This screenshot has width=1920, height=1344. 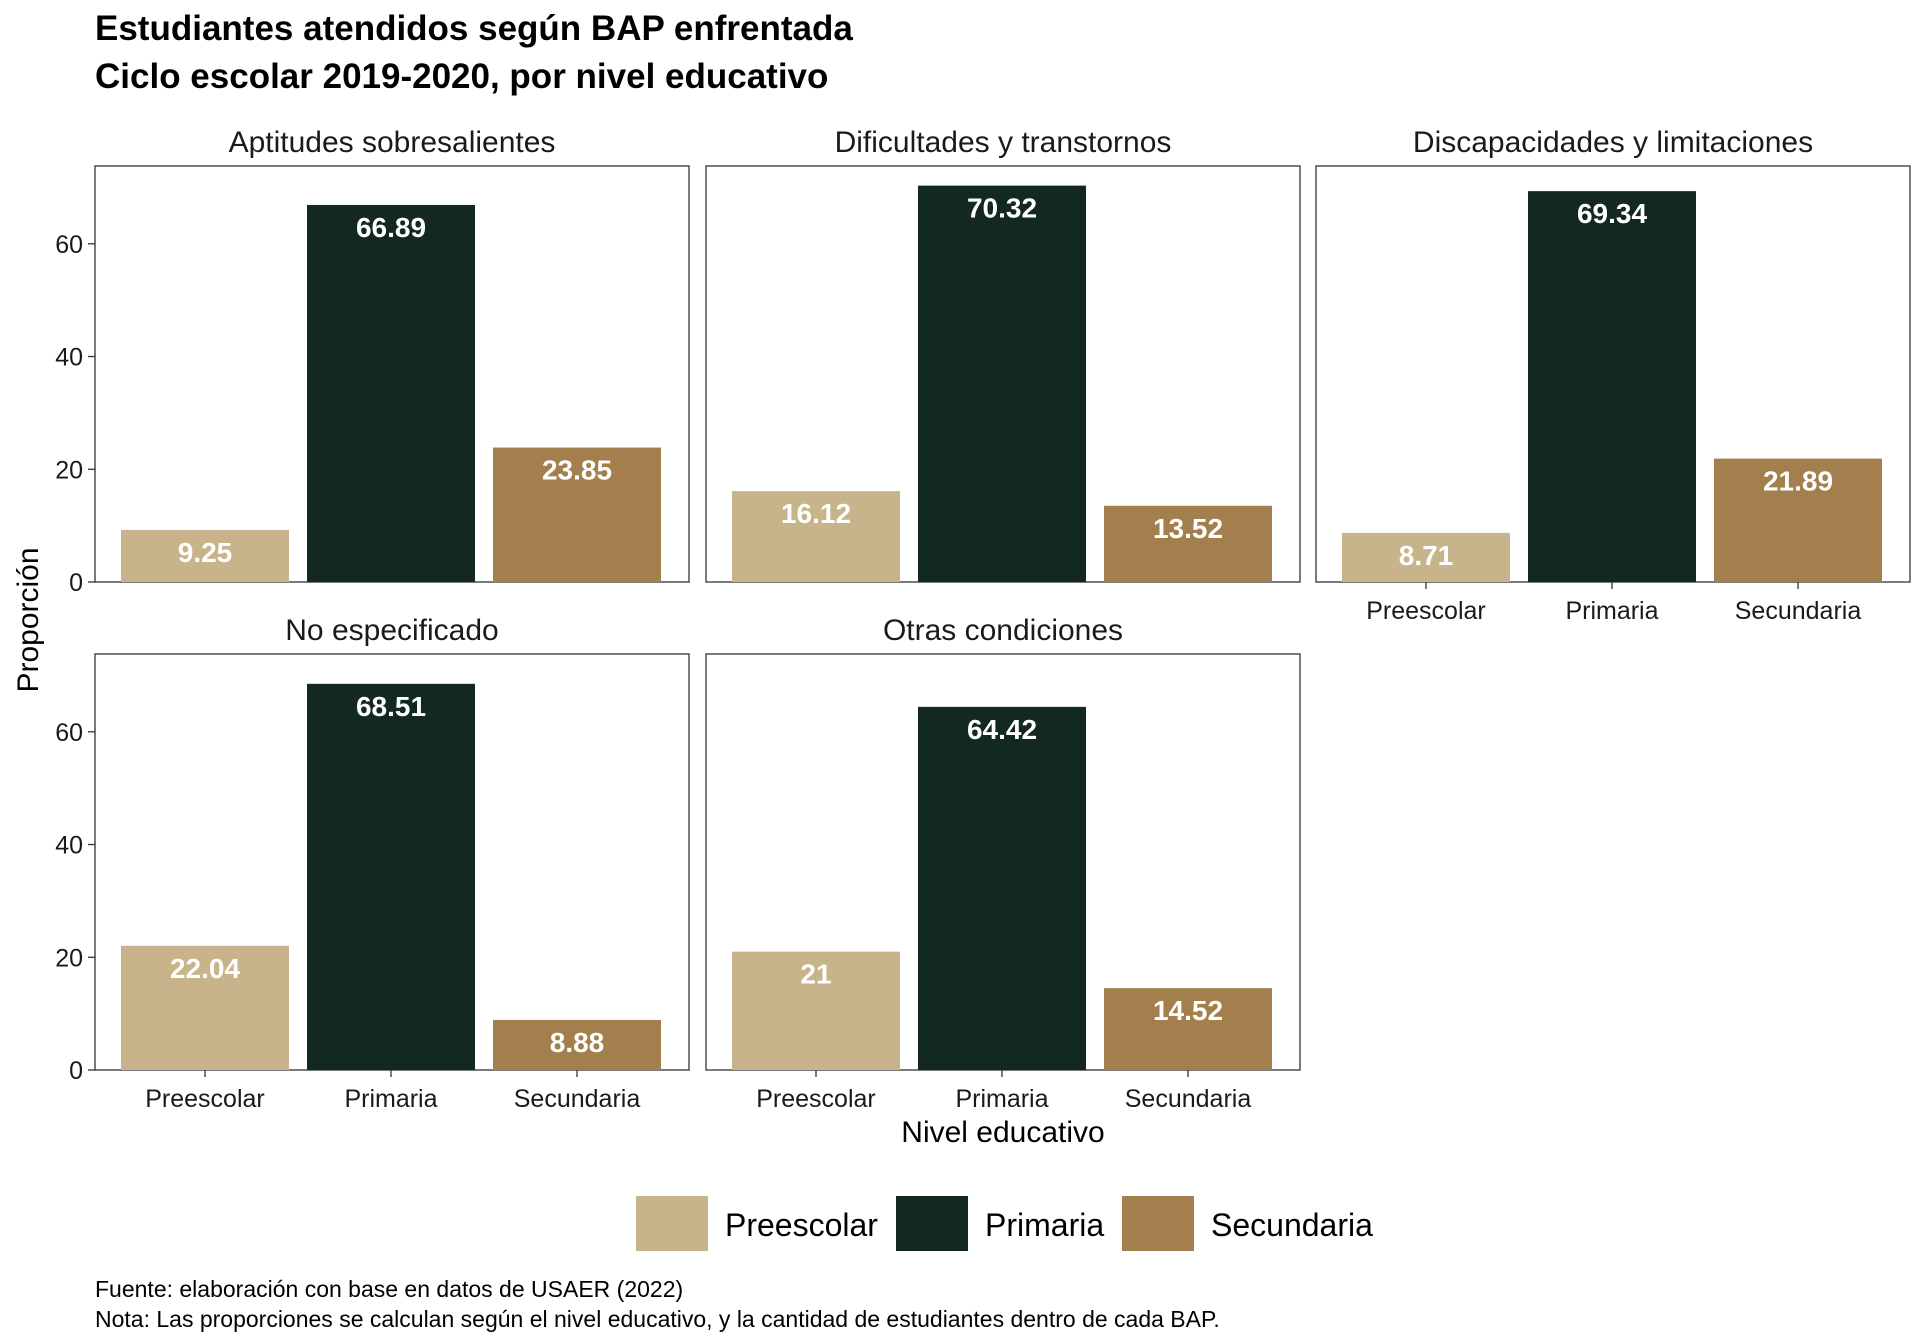 I want to click on panel-title: Discapacidades y limitaciones, so click(x=1613, y=142).